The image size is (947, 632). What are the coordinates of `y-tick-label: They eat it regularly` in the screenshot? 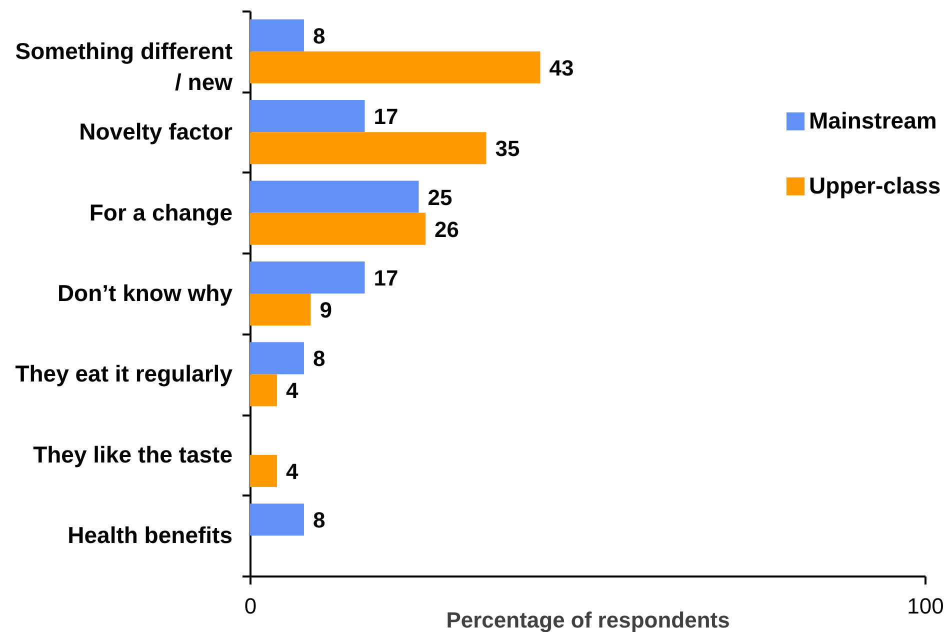 It's located at (124, 373).